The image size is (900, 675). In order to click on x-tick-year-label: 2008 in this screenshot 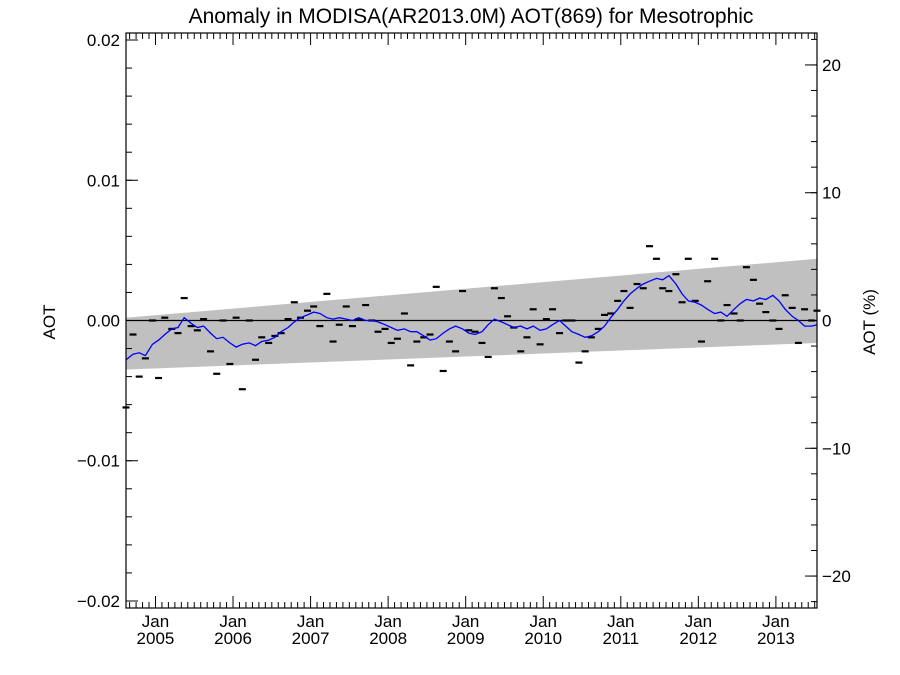, I will do `click(388, 638)`.